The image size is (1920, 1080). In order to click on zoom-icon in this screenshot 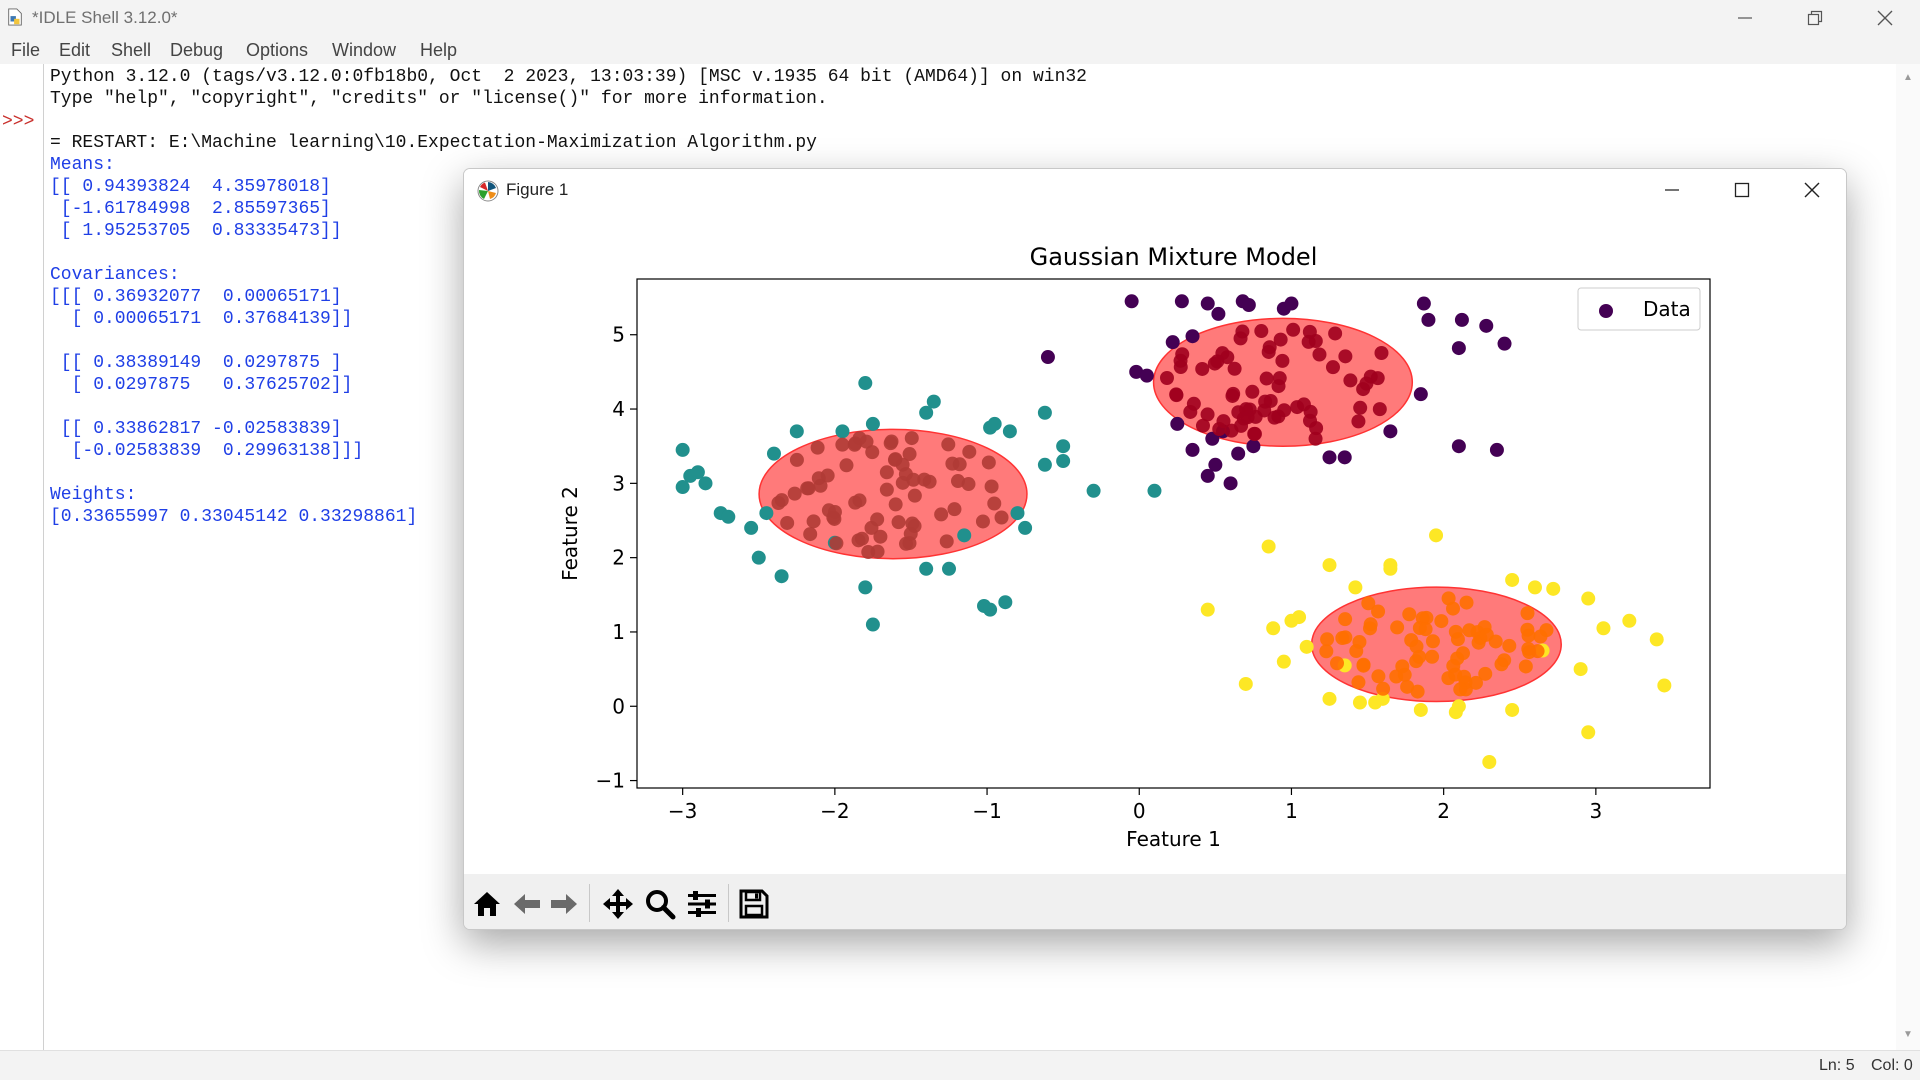, I will do `click(661, 905)`.